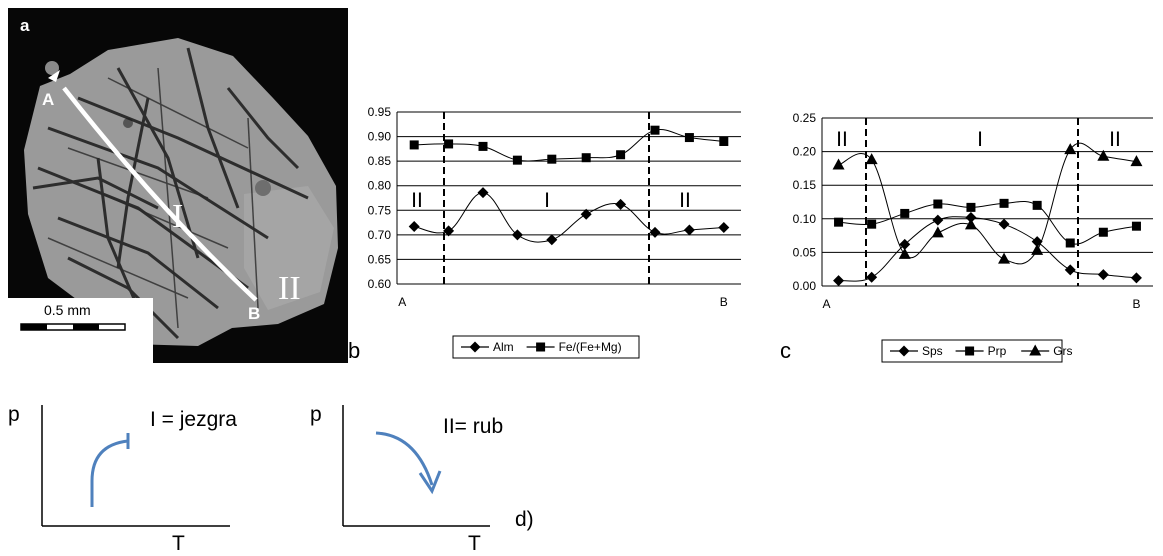  I want to click on zone-label: I, so click(980, 139).